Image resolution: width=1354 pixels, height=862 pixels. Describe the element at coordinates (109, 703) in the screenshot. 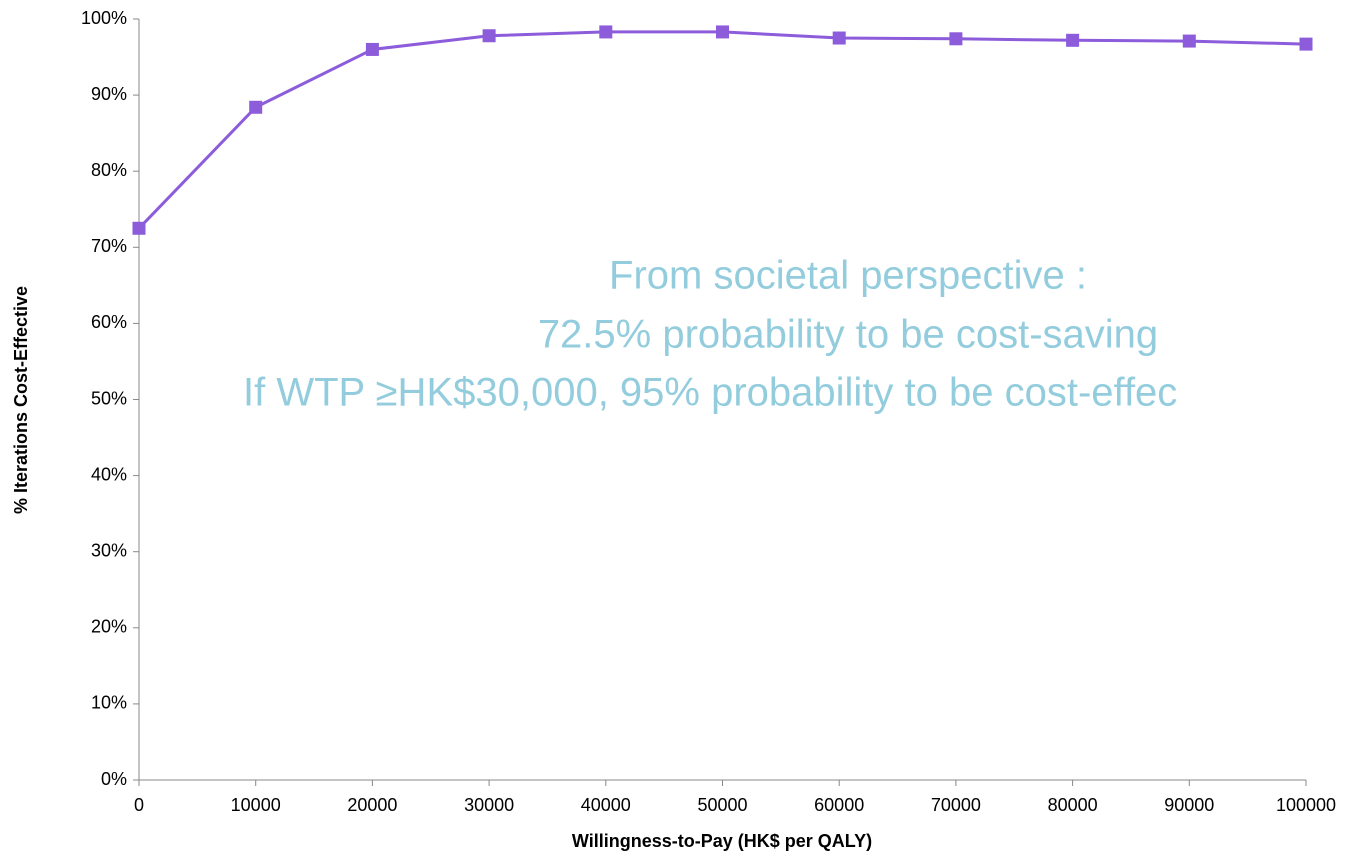

I see `y-tick-label: 10%` at that location.